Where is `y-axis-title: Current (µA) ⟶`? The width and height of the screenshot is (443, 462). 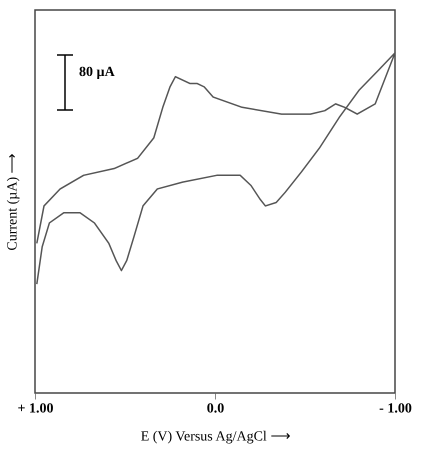 y-axis-title: Current (µA) ⟶ is located at coordinates (13, 202).